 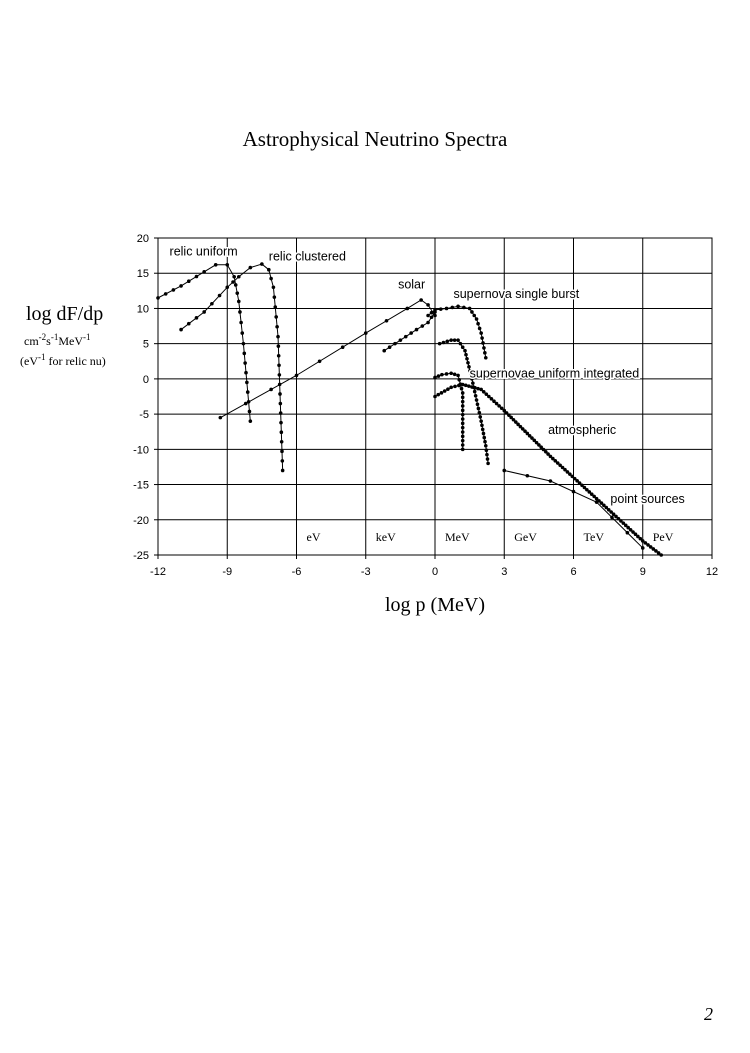 What do you see at coordinates (204, 252) in the screenshot?
I see `series-label: relic uniform` at bounding box center [204, 252].